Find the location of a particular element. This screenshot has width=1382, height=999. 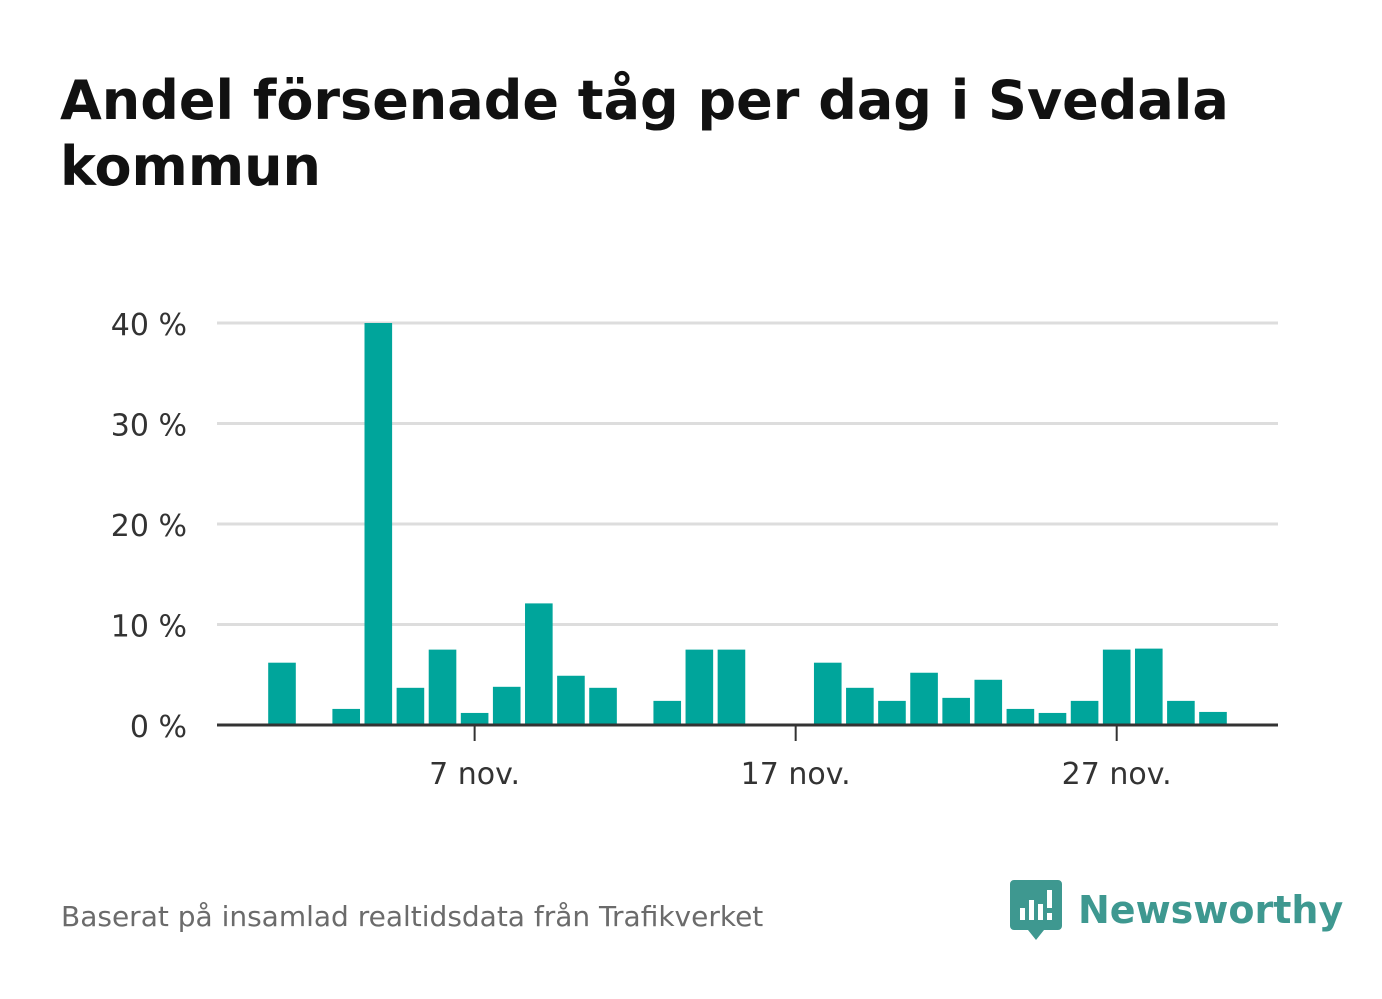

y-tick-label: 20 % is located at coordinates (149, 526).